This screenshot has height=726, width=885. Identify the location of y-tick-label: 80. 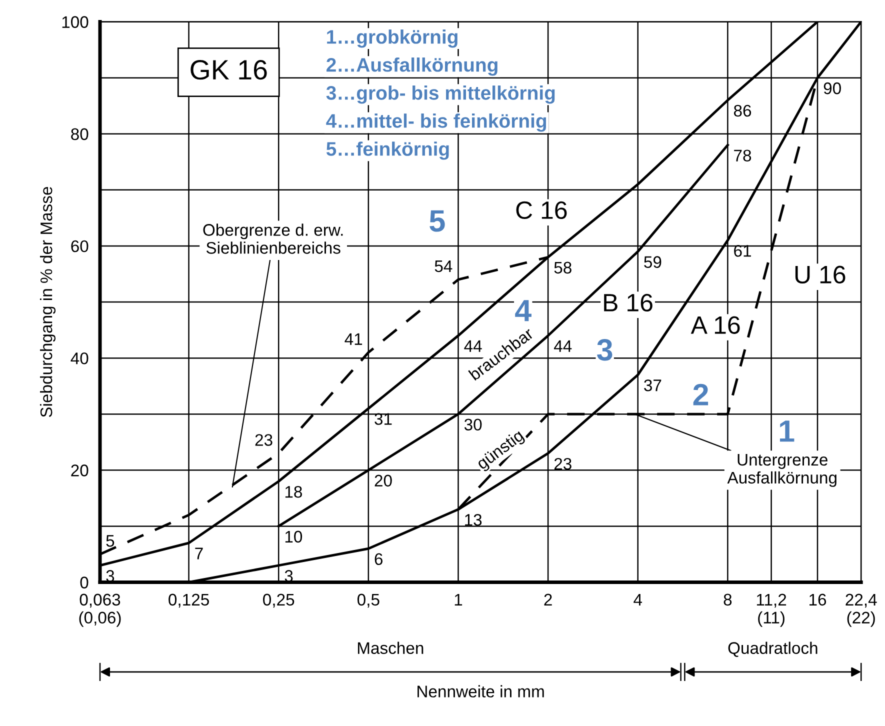
(79, 134).